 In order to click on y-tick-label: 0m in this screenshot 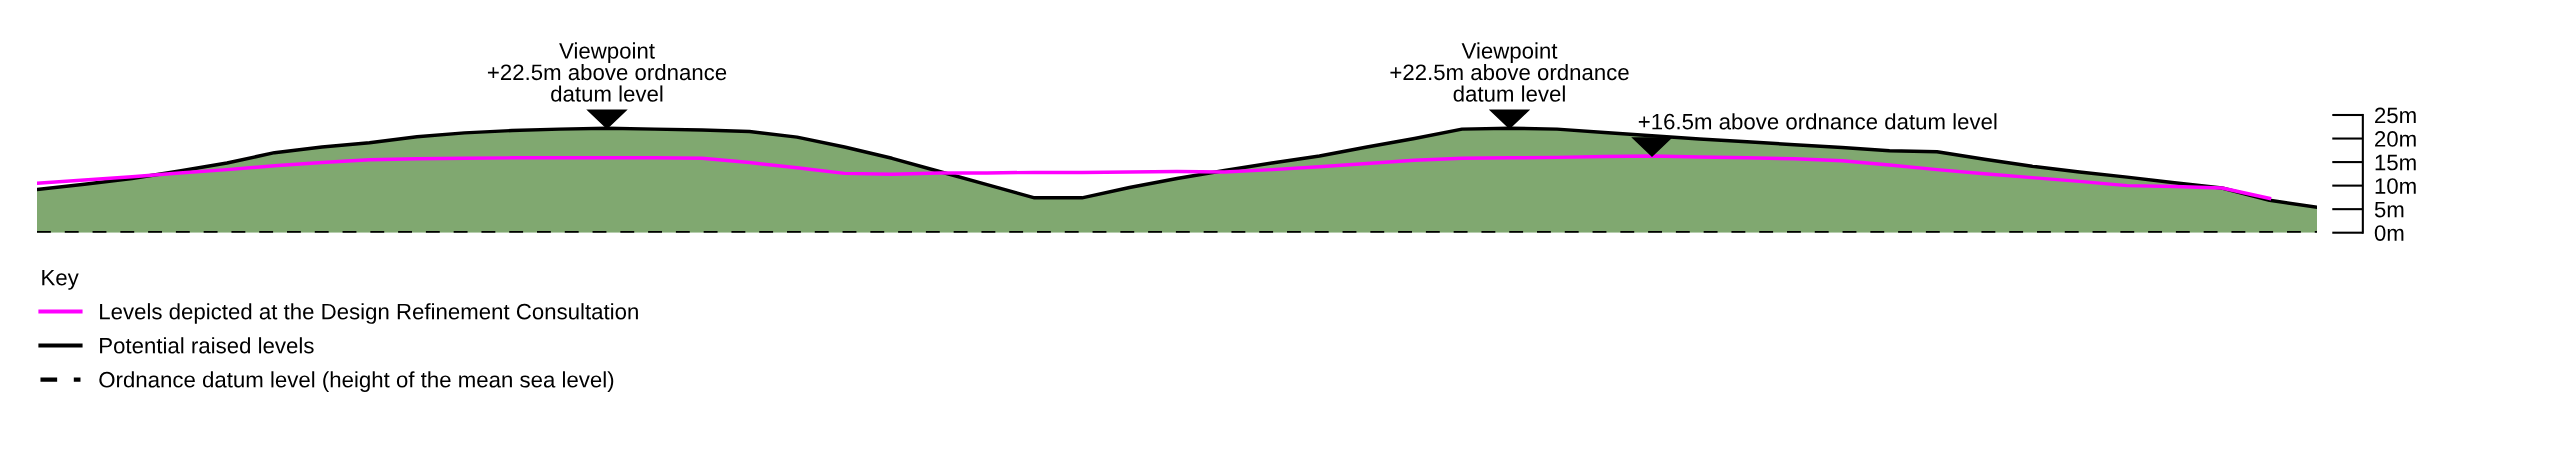, I will do `click(2389, 233)`.